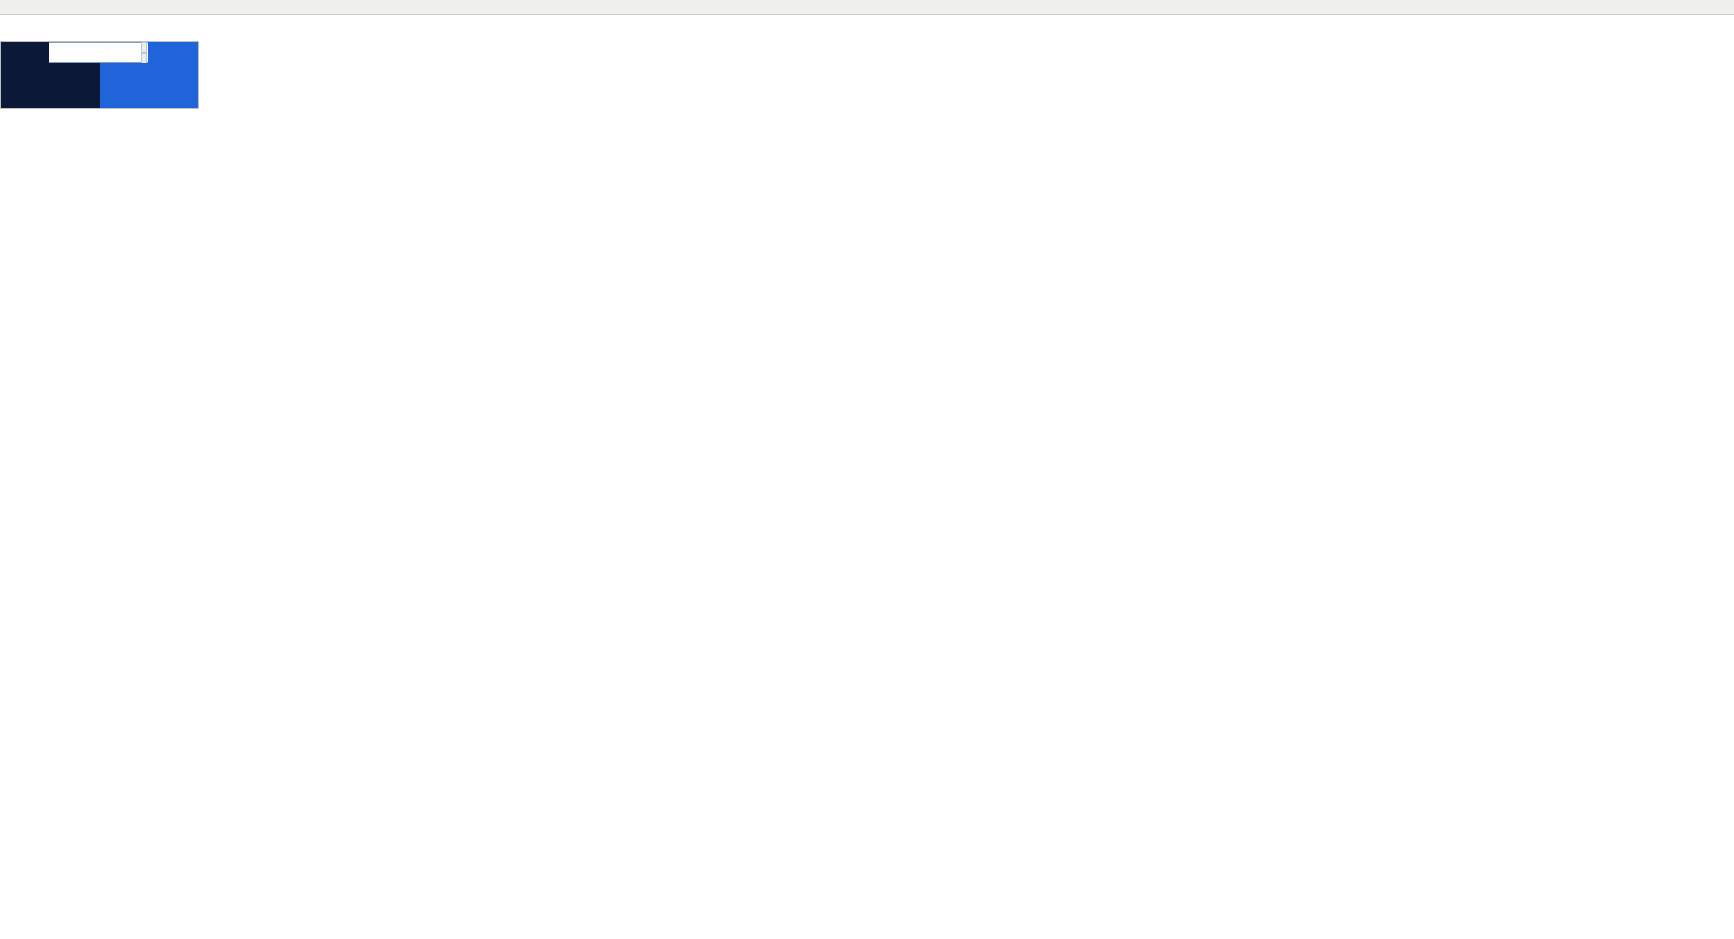  Describe the element at coordinates (148, 85) in the screenshot. I see `buy-price` at that location.